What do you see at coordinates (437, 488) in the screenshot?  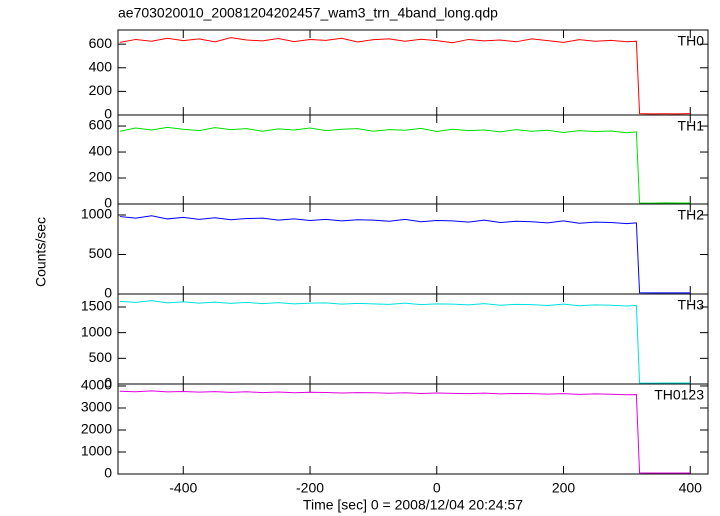 I see `x-tick-label: 0` at bounding box center [437, 488].